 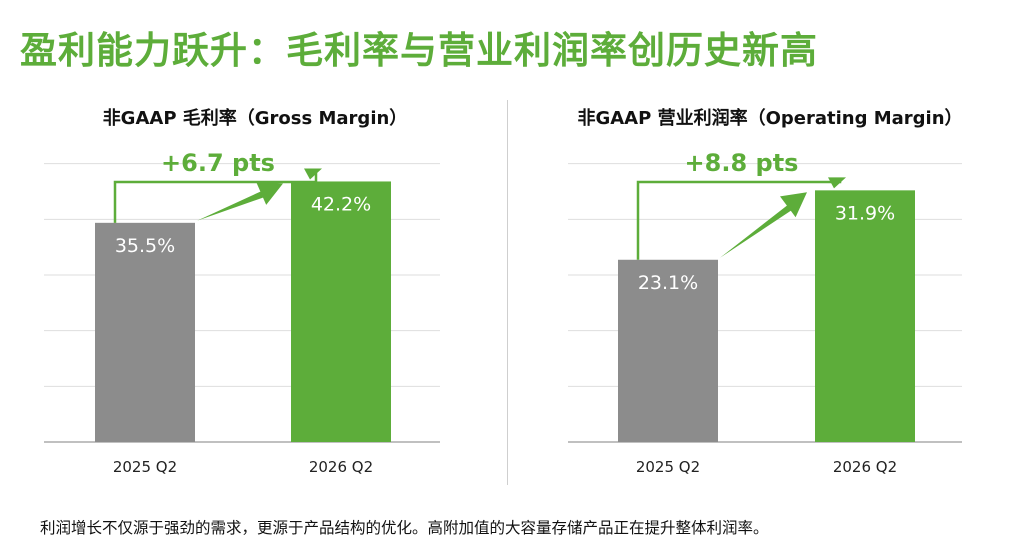 I want to click on chart-title: 非GAAP 毛利率（Gross Margin）, so click(x=255, y=118).